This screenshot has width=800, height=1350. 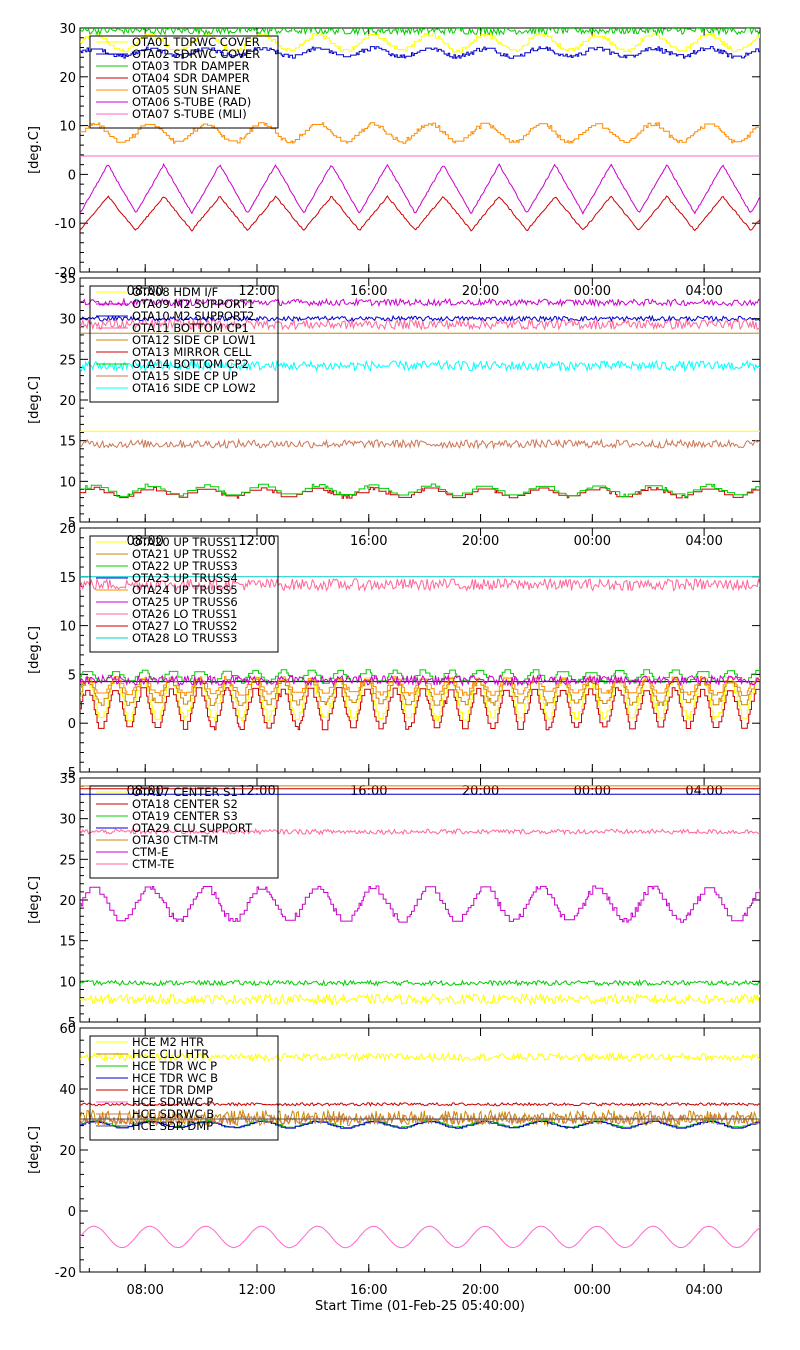 I want to click on legend-label: OTA22 UP TRUSS3, so click(x=185, y=566).